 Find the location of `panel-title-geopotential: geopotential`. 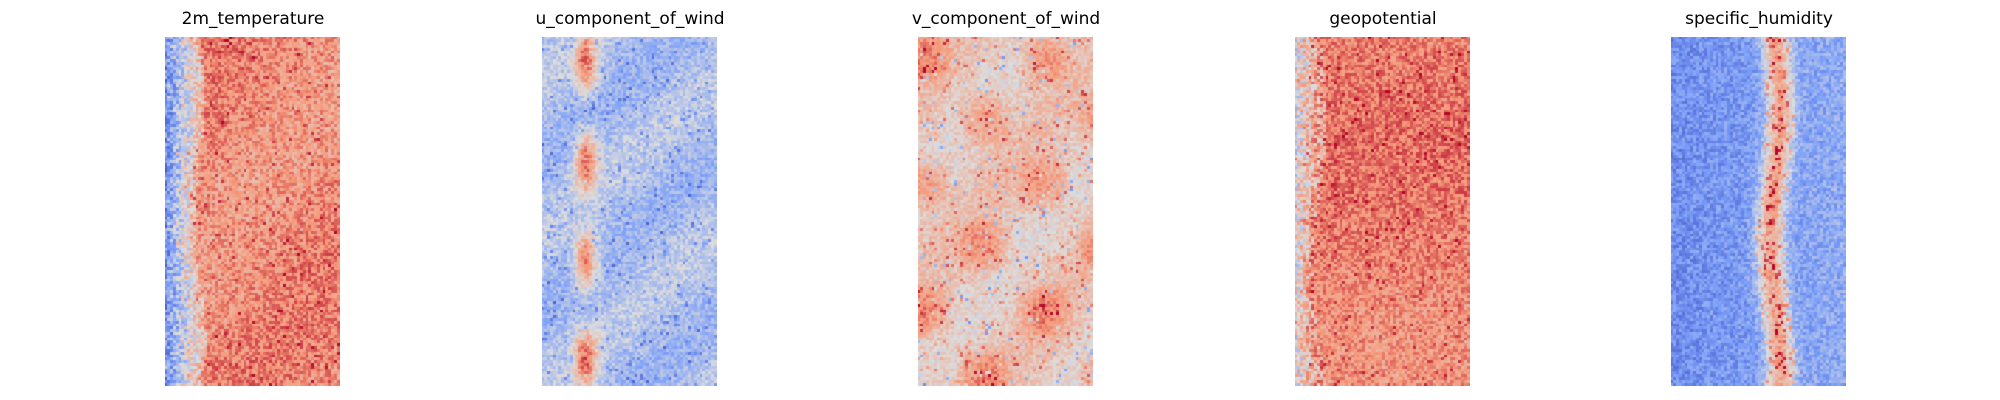

panel-title-geopotential: geopotential is located at coordinates (1383, 19).